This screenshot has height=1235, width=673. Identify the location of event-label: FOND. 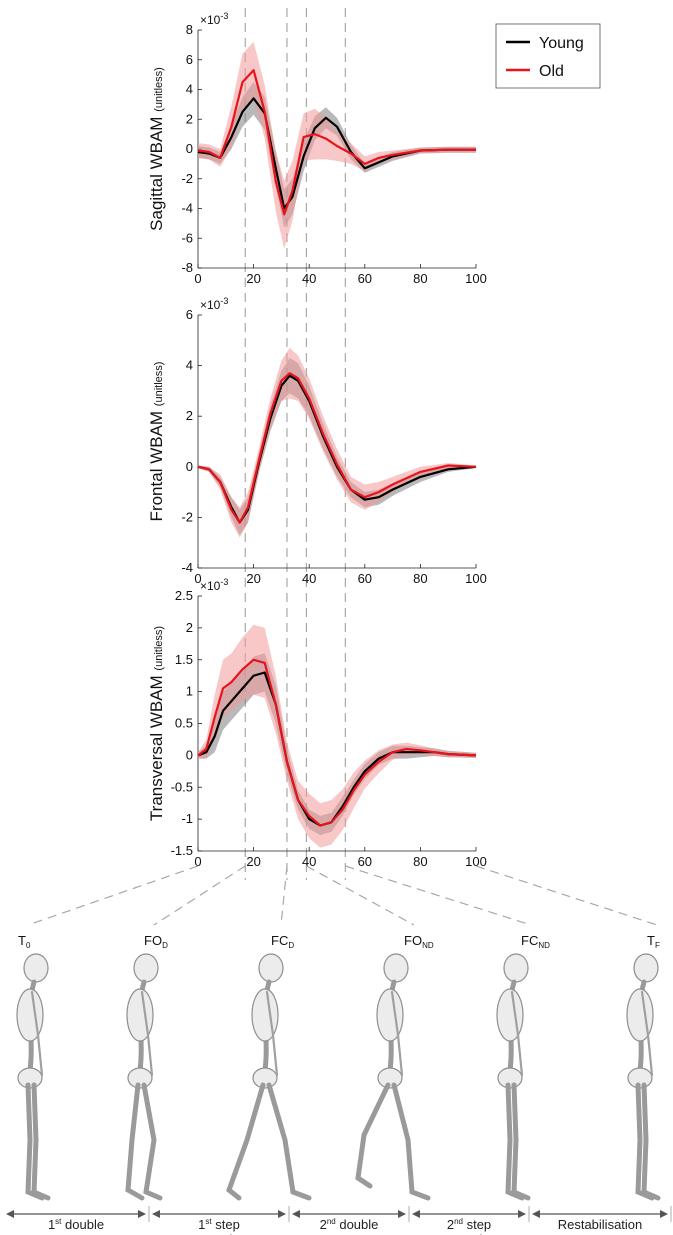
(419, 941).